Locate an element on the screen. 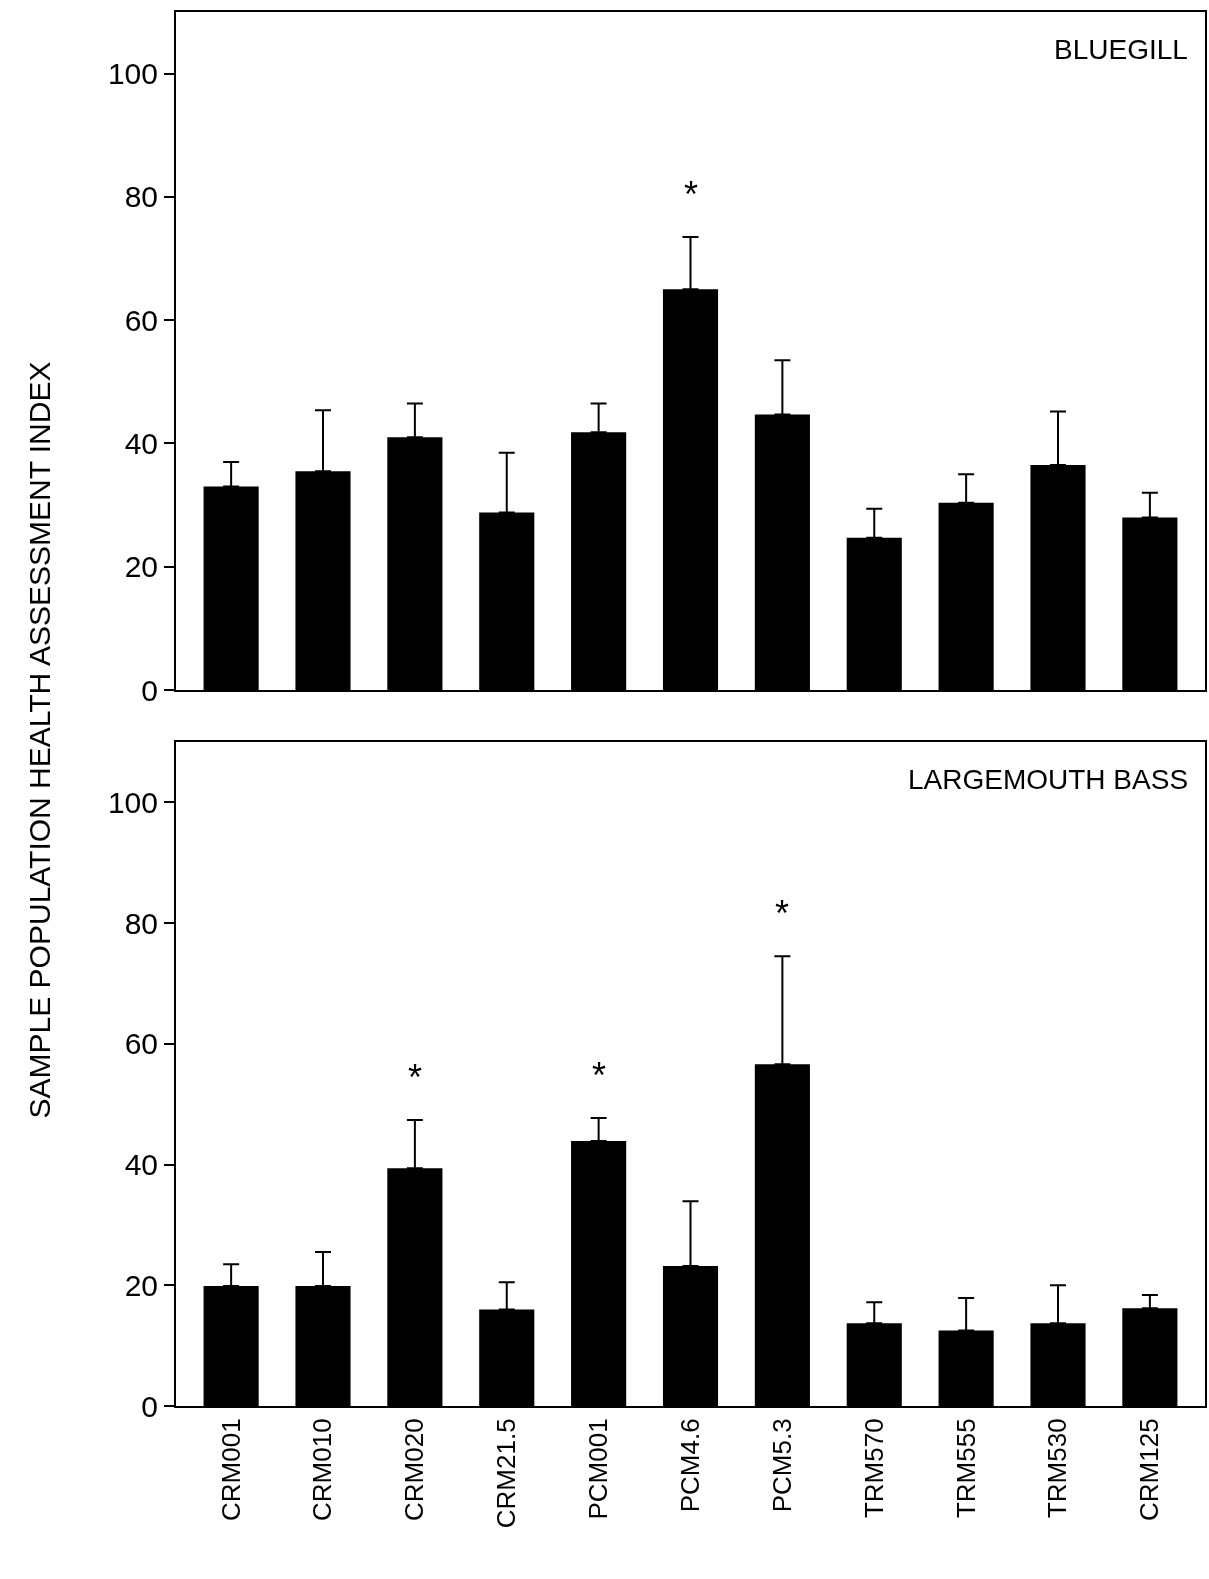  x-tick-label: TRM570 is located at coordinates (873, 1468).